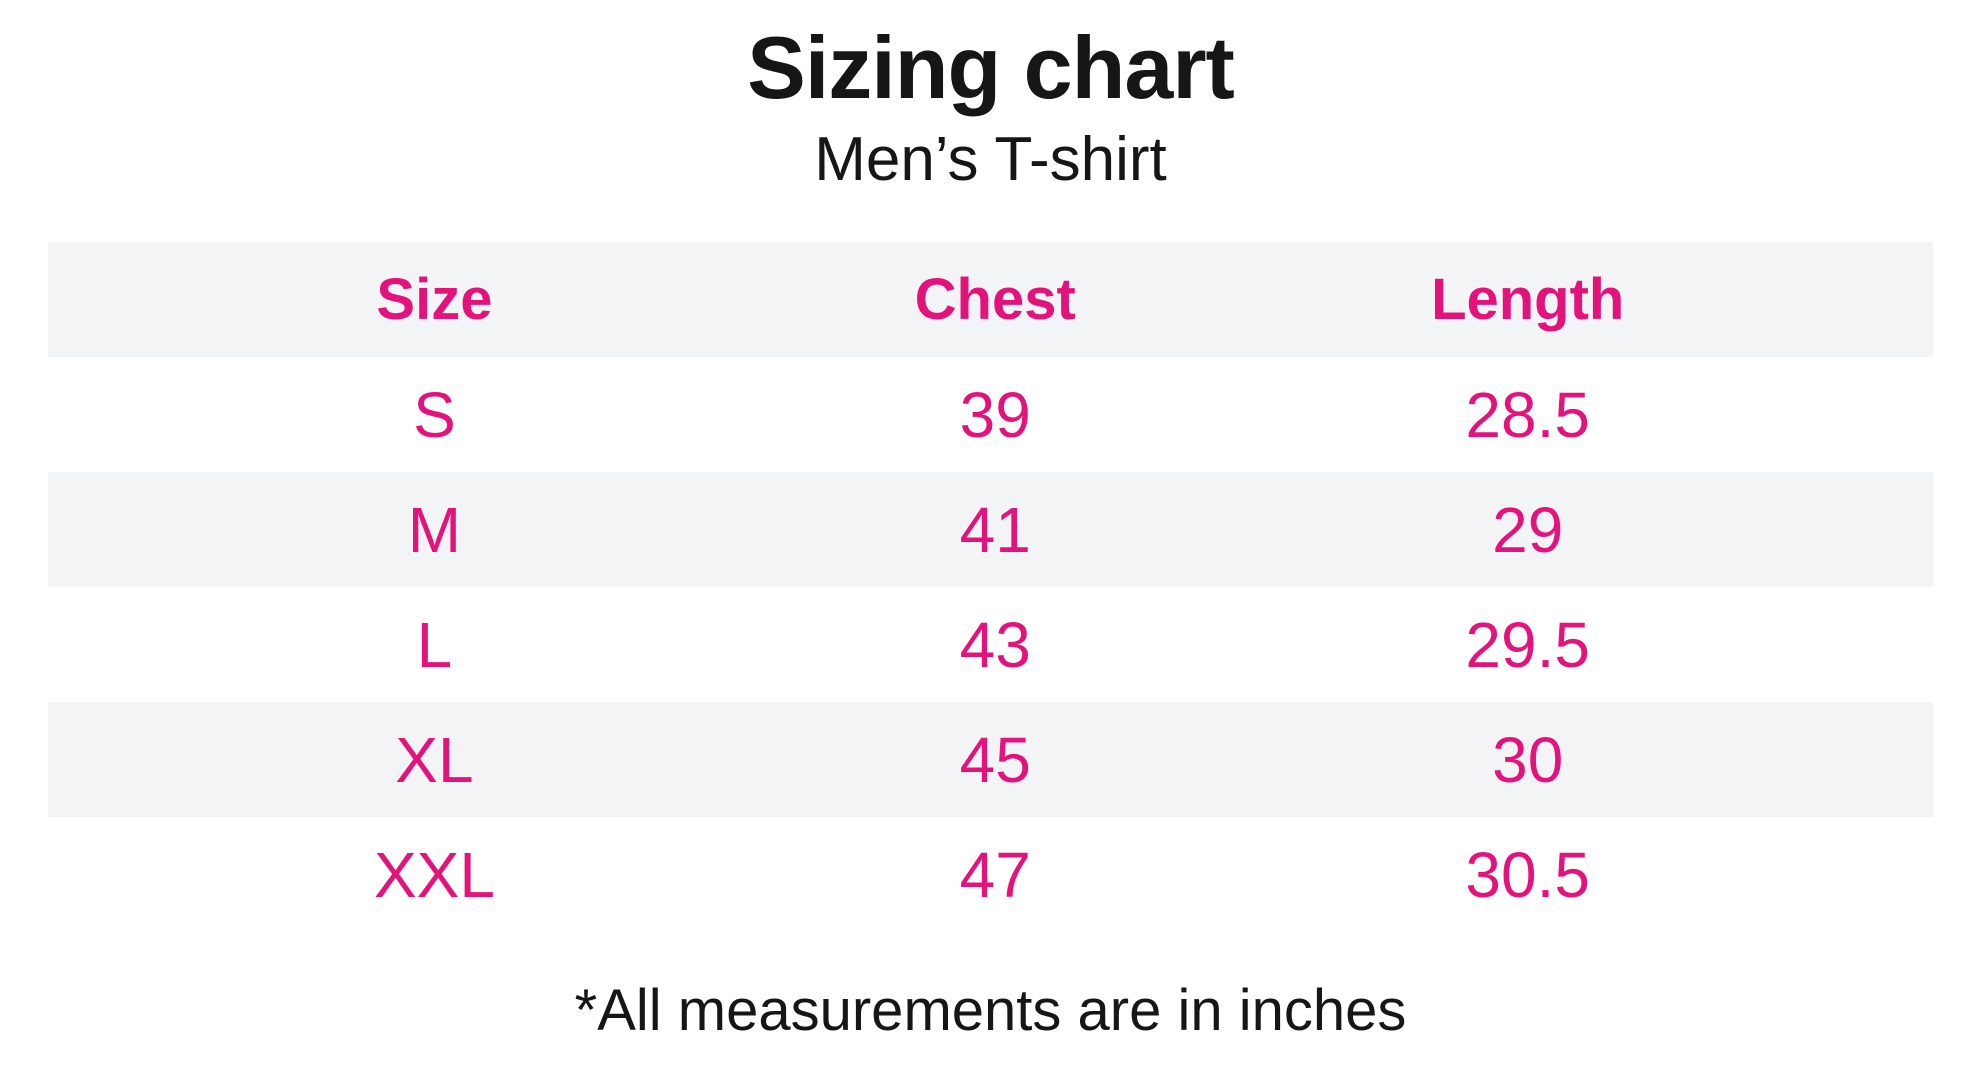  What do you see at coordinates (1528, 299) in the screenshot?
I see `column-header-length: Length` at bounding box center [1528, 299].